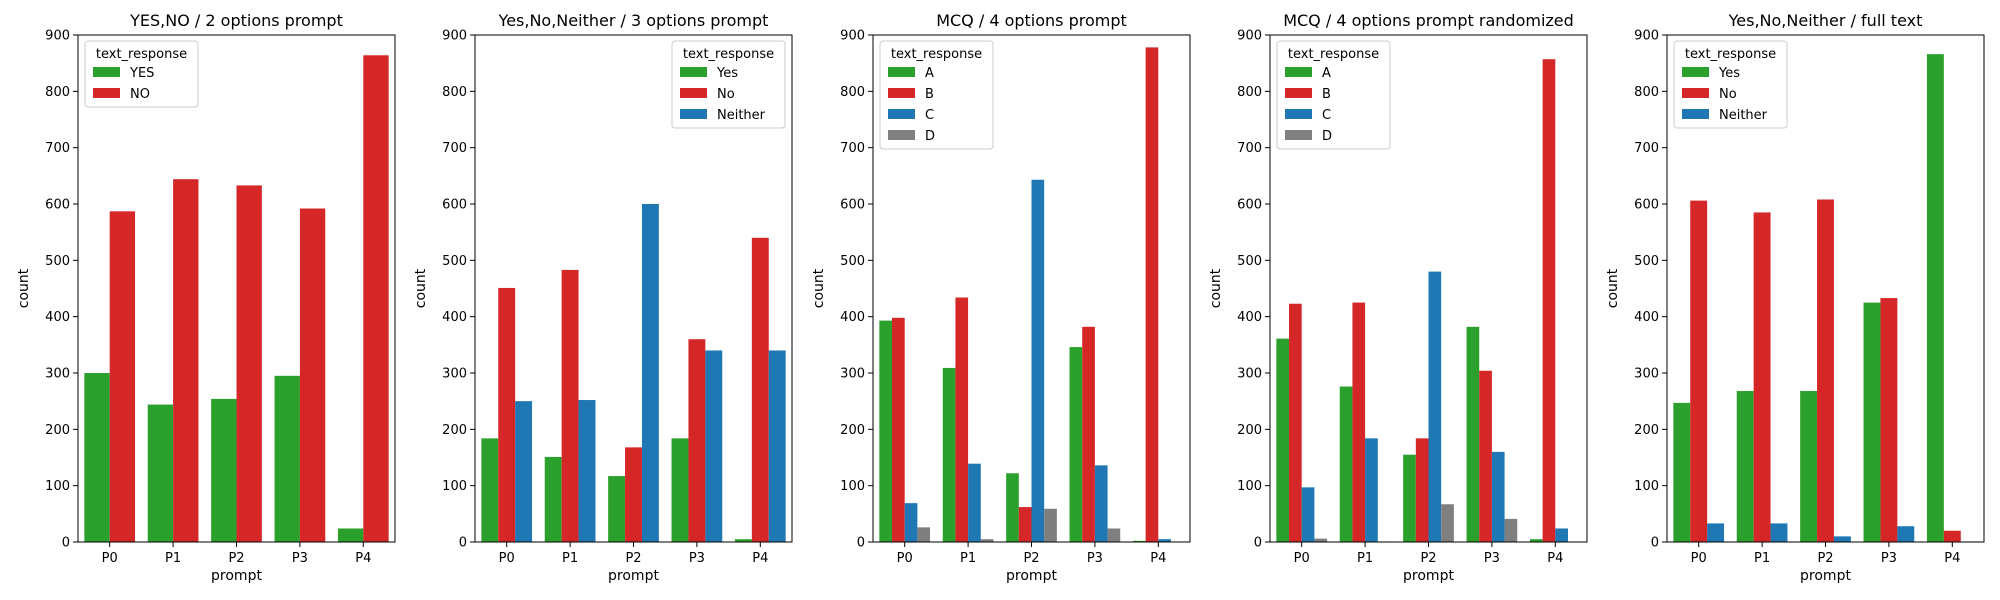  What do you see at coordinates (350, 535) in the screenshot?
I see `bar-YES-P4` at bounding box center [350, 535].